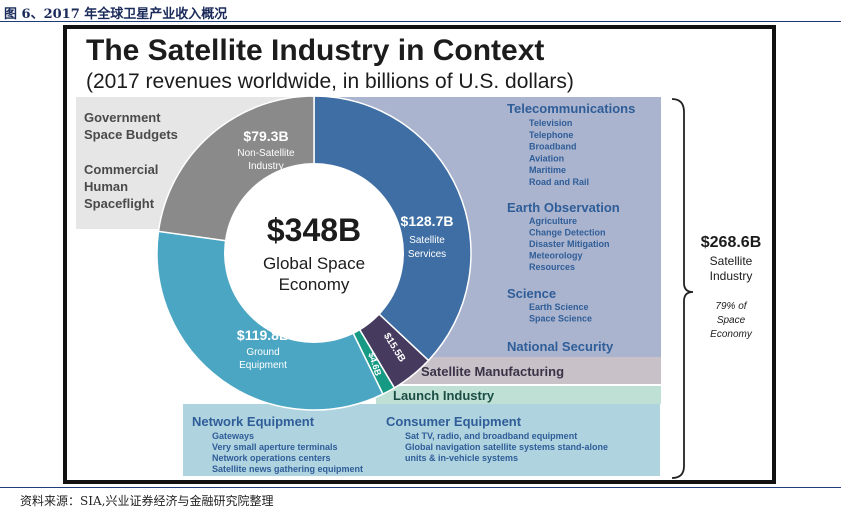 The width and height of the screenshot is (841, 518). I want to click on observation-item: Agriculture, so click(553, 221).